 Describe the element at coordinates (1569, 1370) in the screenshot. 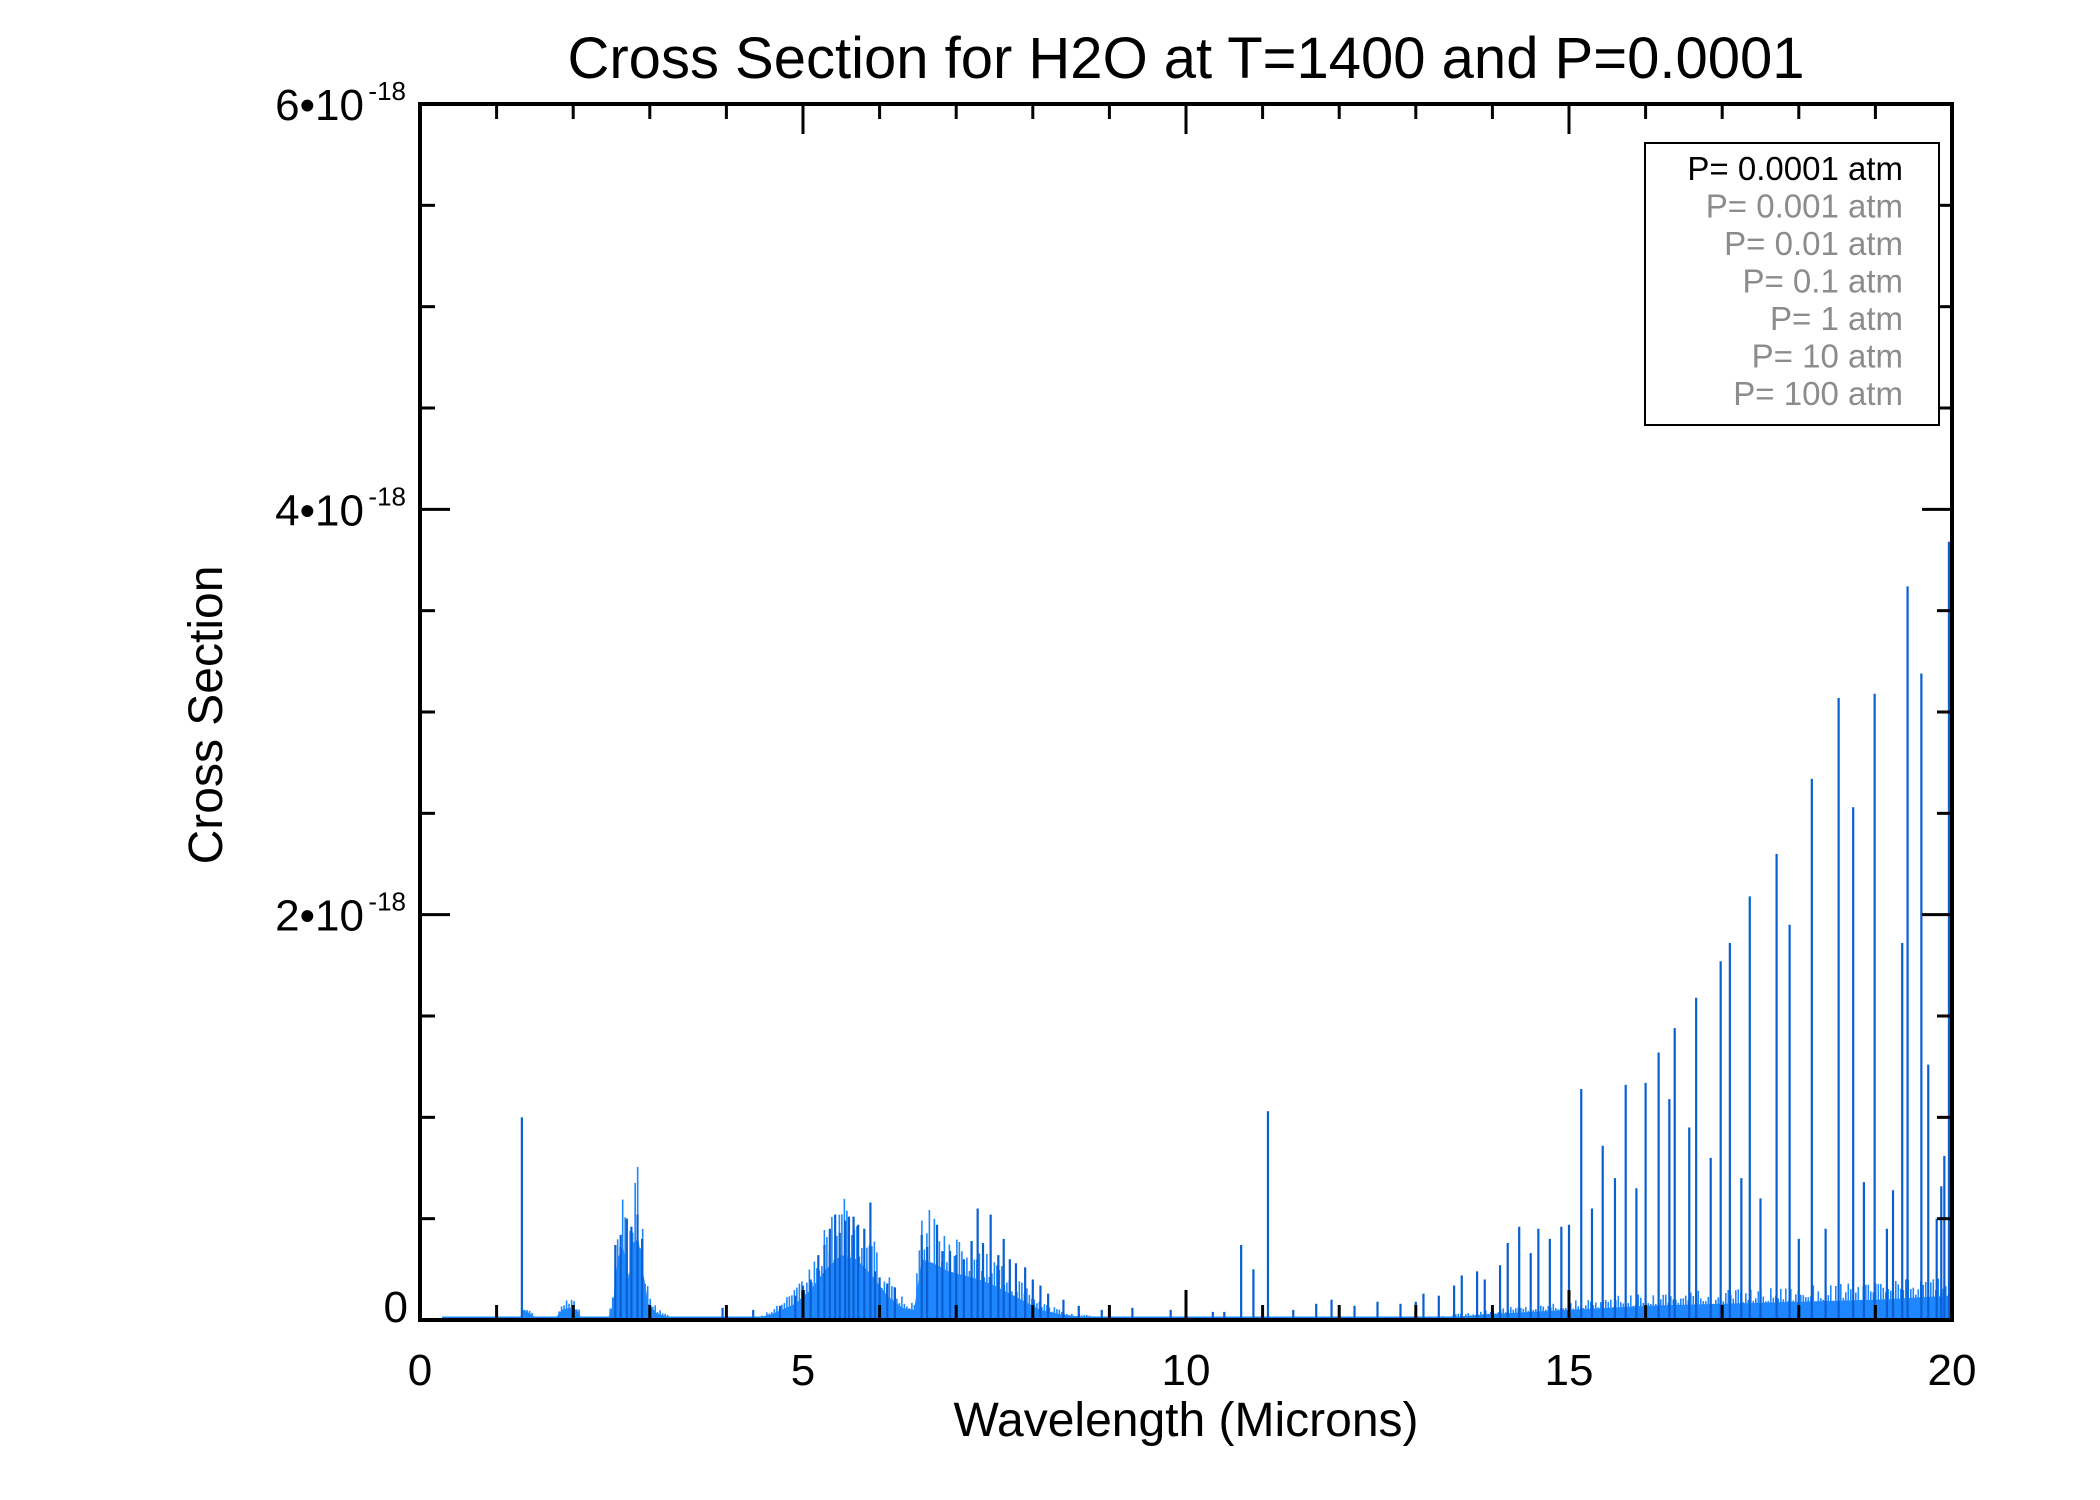

I see `x-tick-label: 15` at that location.